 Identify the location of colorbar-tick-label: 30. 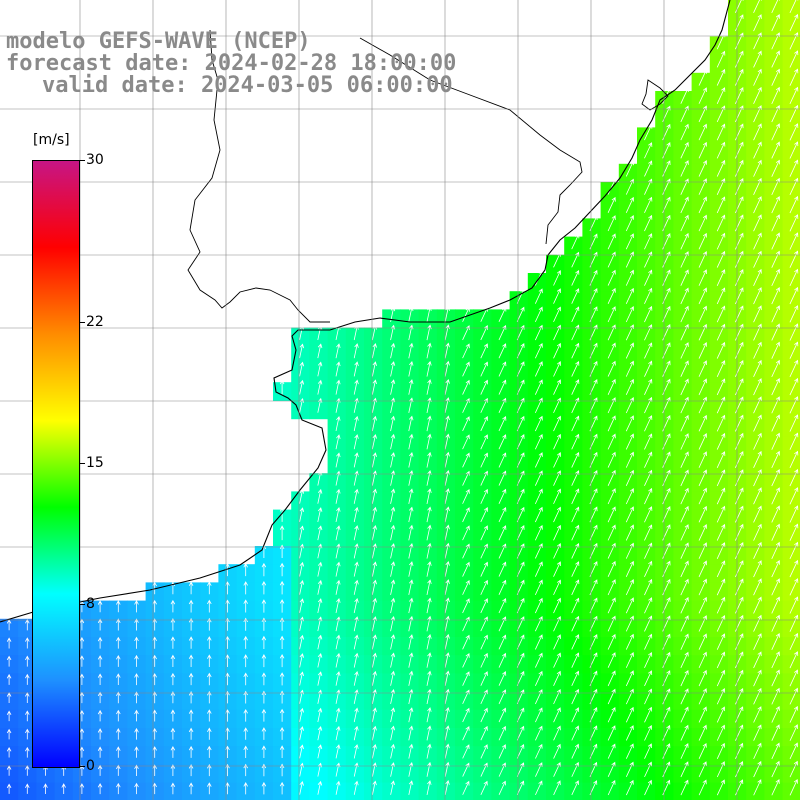
(95, 160).